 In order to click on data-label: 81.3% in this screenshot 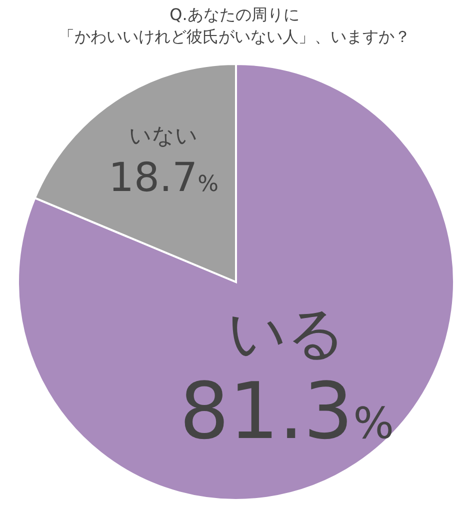, I will do `click(287, 412)`.